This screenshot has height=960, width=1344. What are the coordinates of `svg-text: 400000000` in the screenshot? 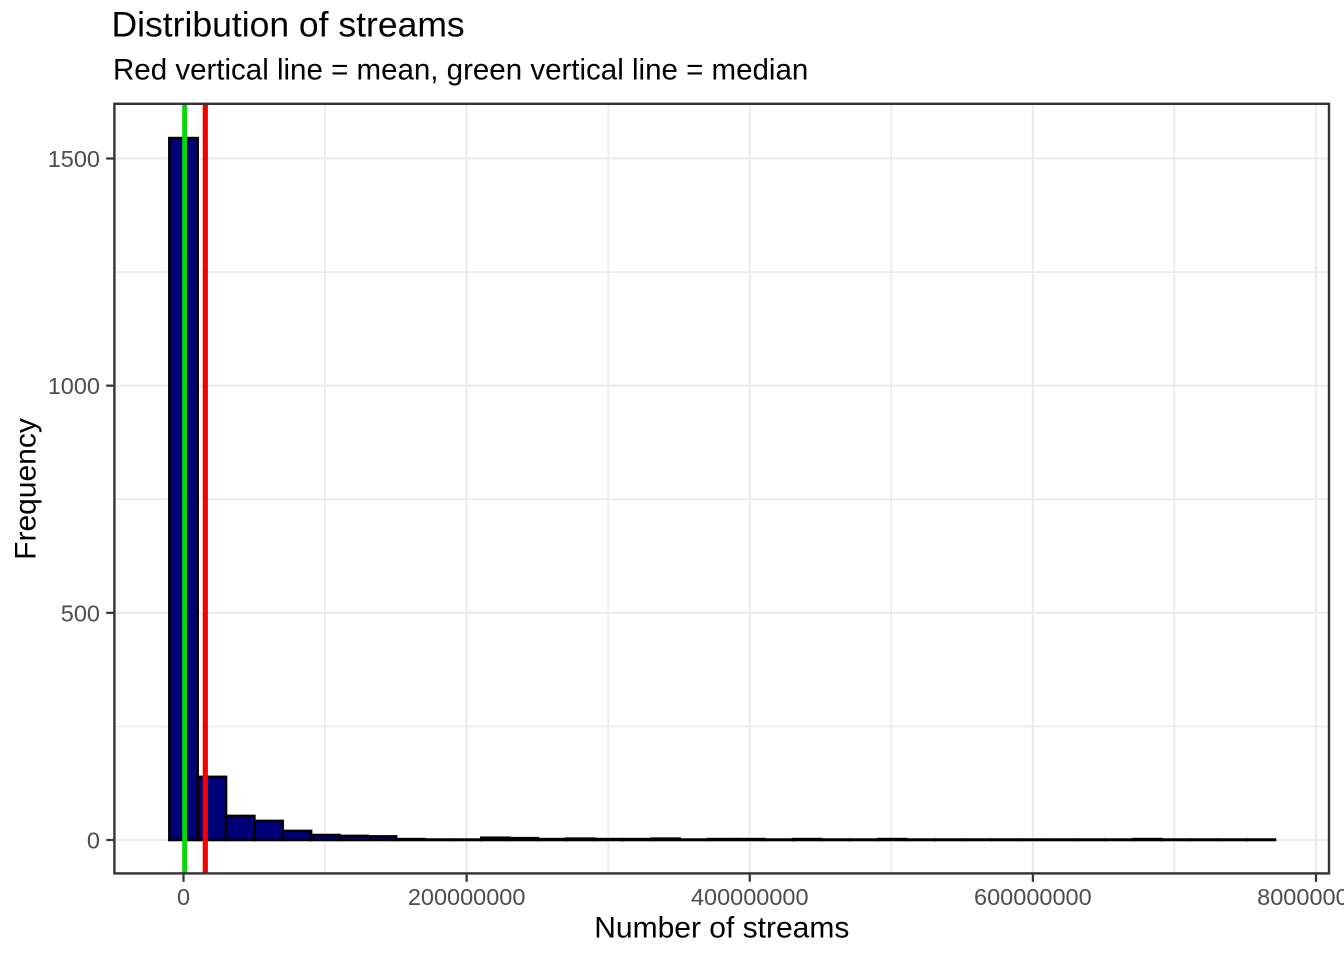 It's located at (750, 897).